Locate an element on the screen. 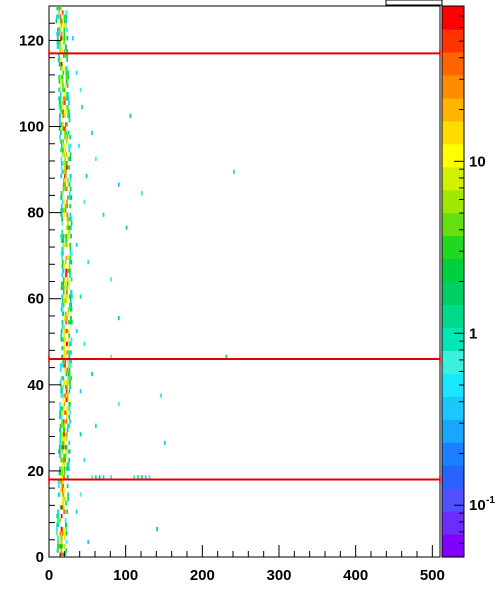 Image resolution: width=501 pixels, height=591 pixels. y-axis: 0 20 40 60 80 100 120 is located at coordinates (40, 285).